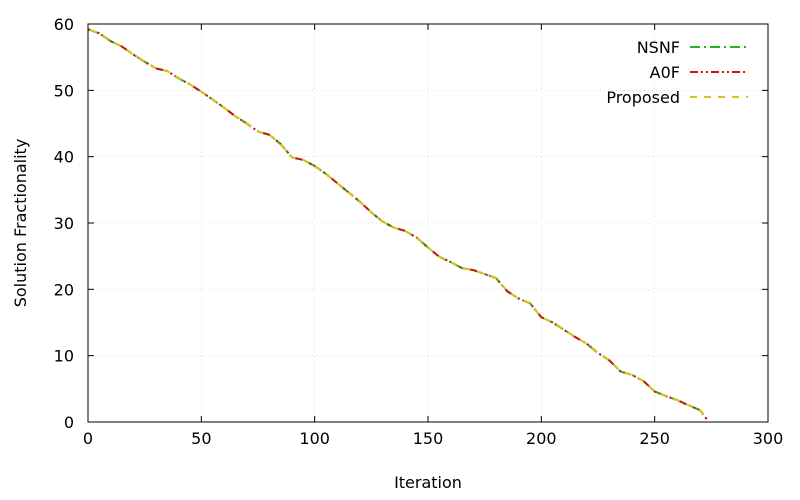 Image resolution: width=800 pixels, height=500 pixels. What do you see at coordinates (201, 438) in the screenshot?
I see `x-tick-label: 50` at bounding box center [201, 438].